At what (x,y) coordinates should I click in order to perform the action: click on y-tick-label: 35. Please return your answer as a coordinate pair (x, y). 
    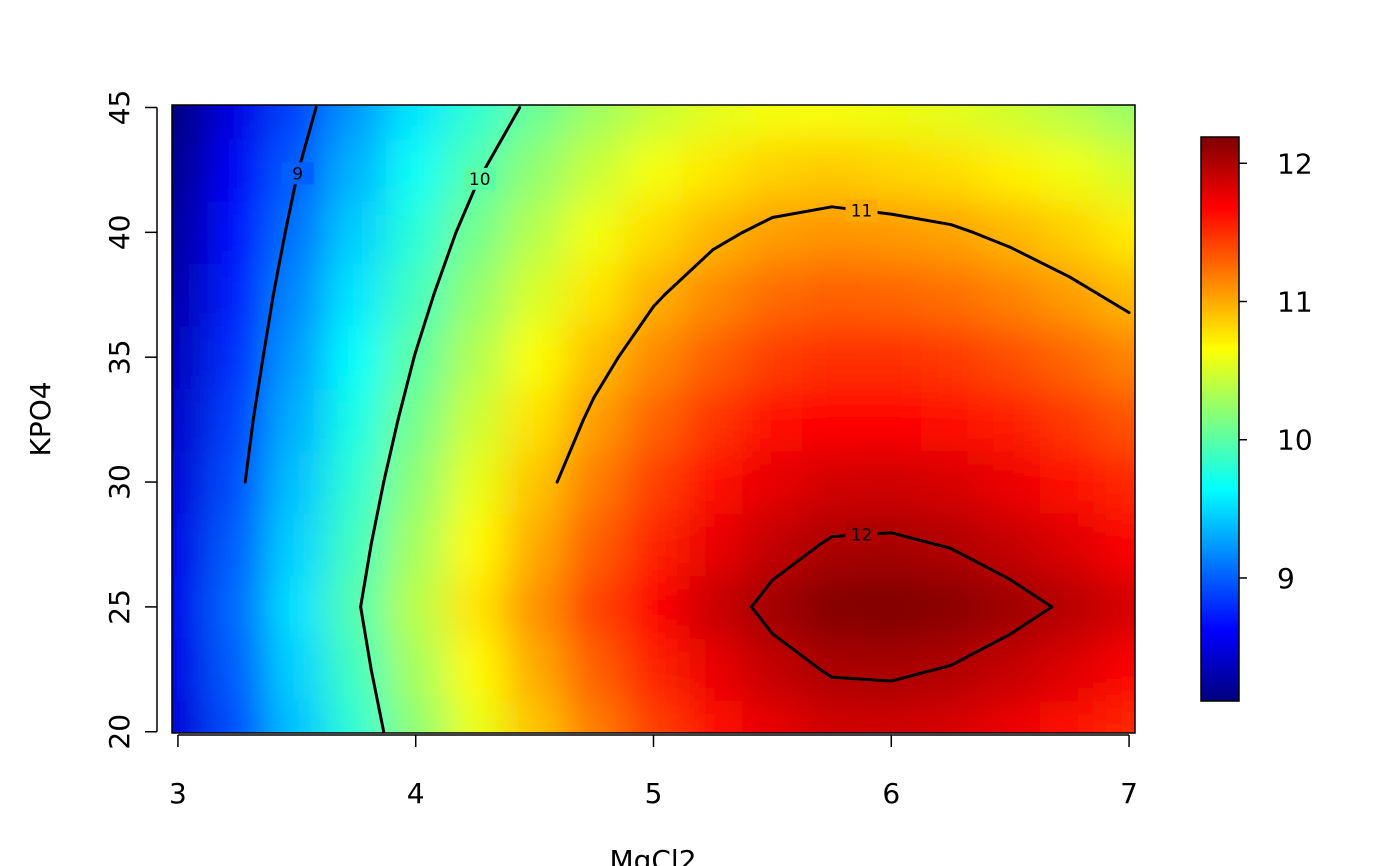
    Looking at the image, I should click on (119, 357).